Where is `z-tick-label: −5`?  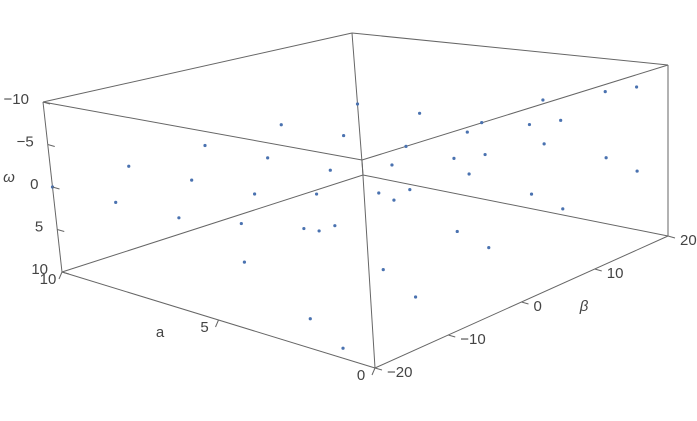
z-tick-label: −5 is located at coordinates (25, 141).